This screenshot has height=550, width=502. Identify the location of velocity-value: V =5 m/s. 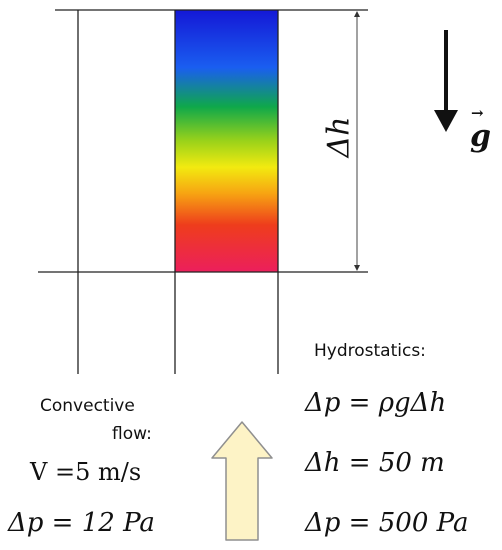
(86, 472).